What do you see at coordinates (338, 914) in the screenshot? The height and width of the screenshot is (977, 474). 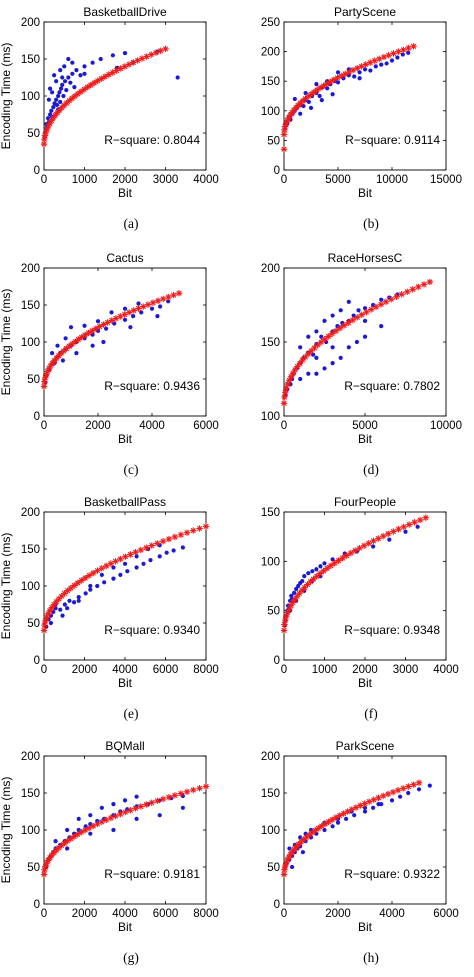 I see `x-tick-label: 2000` at bounding box center [338, 914].